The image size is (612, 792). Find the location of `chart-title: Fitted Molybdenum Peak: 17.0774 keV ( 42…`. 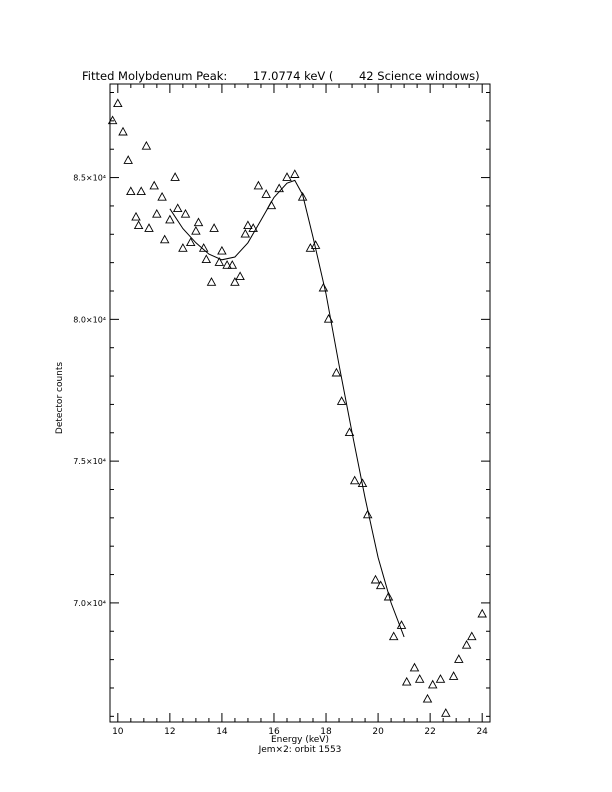

chart-title: Fitted Molybdenum Peak: 17.0774 keV ( 42… is located at coordinates (281, 76).